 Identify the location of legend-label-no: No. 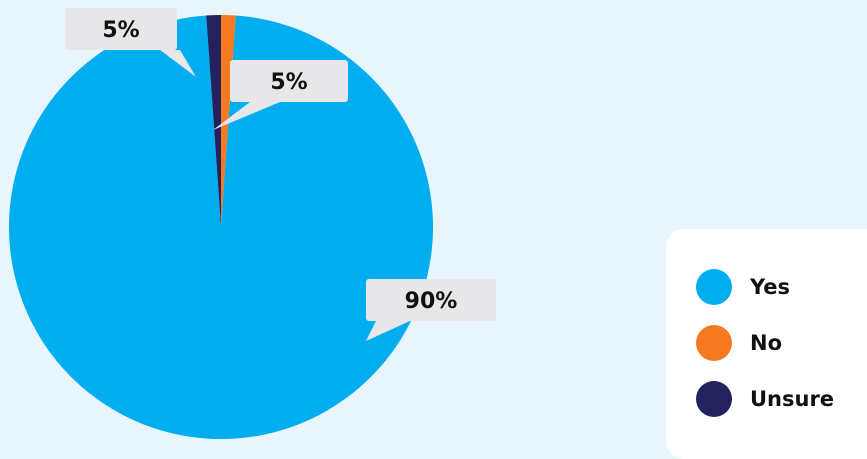
(766, 343).